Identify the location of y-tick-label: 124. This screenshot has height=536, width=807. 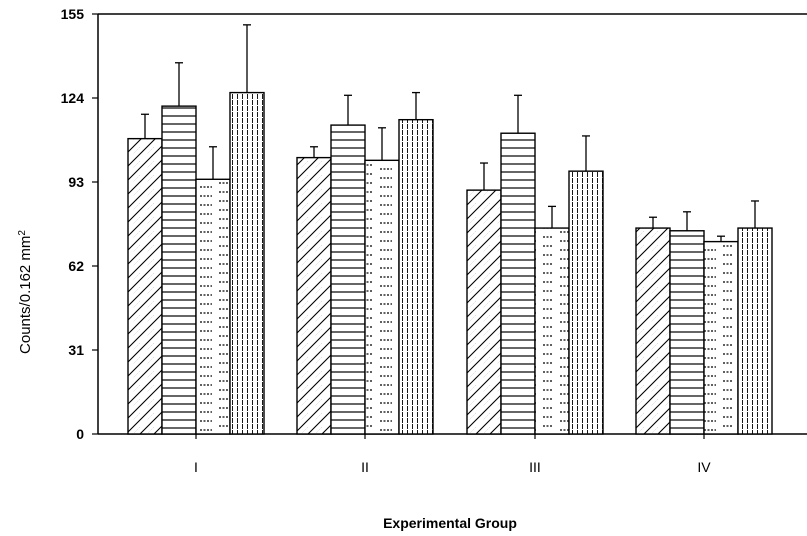
(73, 98).